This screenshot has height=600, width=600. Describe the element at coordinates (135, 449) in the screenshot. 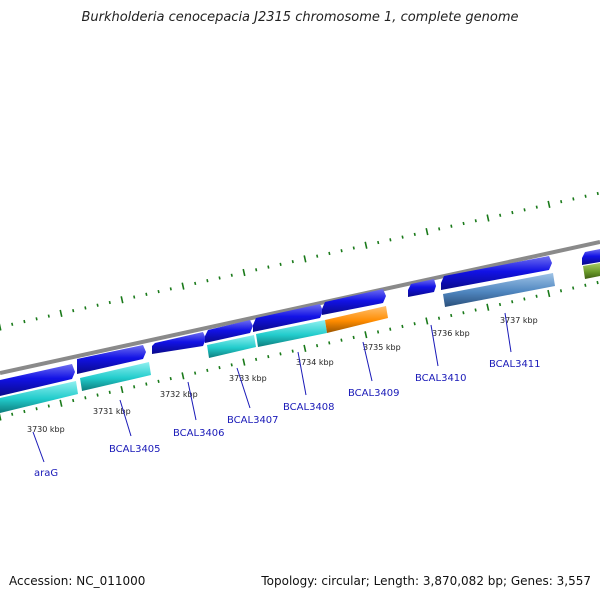

I see `gene-label: BCAL3405` at that location.